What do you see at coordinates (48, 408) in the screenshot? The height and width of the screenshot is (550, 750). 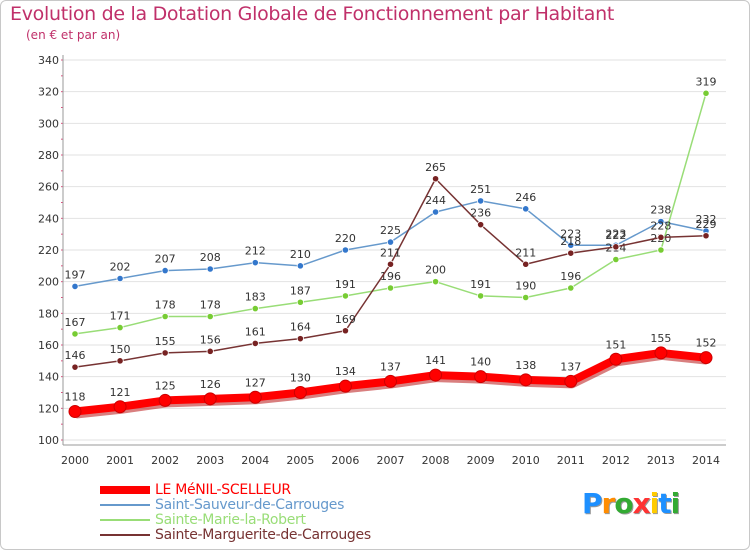 I see `y-tick-label-120: 120` at bounding box center [48, 408].